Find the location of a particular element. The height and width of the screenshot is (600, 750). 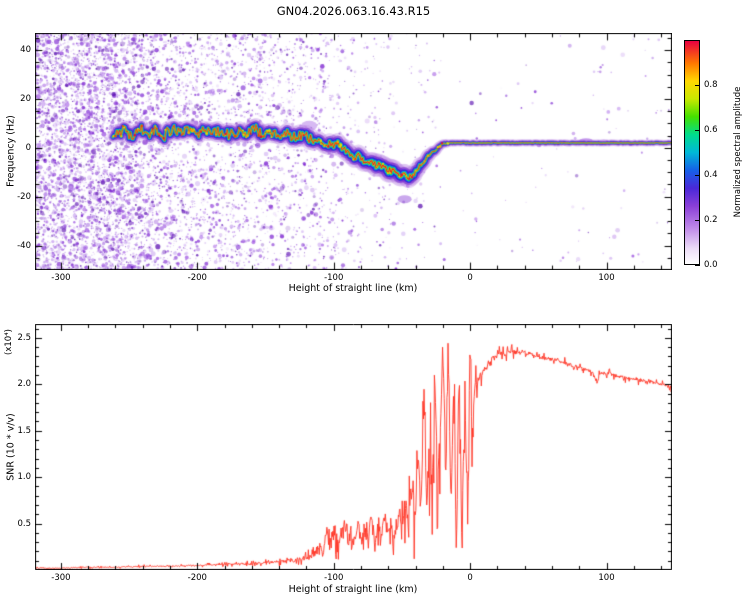

spectrogram-x-axis-label: Height of straight line (km) is located at coordinates (353, 288).